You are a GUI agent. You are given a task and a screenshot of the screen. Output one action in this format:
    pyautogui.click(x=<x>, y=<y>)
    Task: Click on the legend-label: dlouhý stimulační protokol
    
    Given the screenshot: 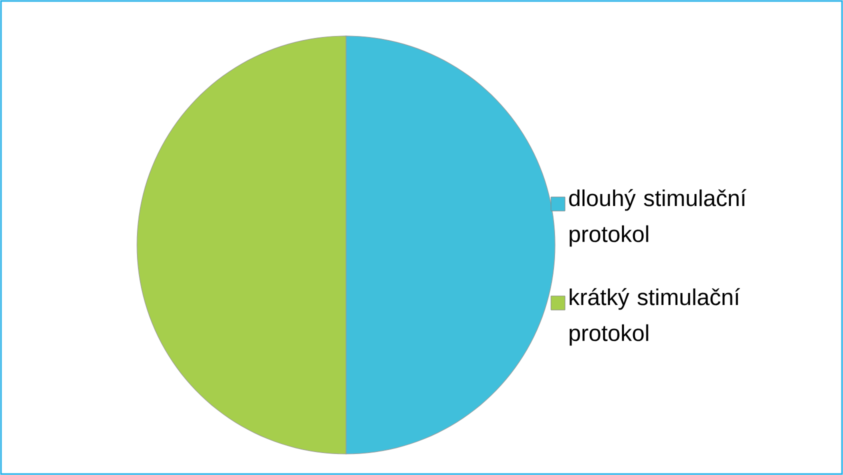 What is the action you would take?
    pyautogui.click(x=657, y=218)
    